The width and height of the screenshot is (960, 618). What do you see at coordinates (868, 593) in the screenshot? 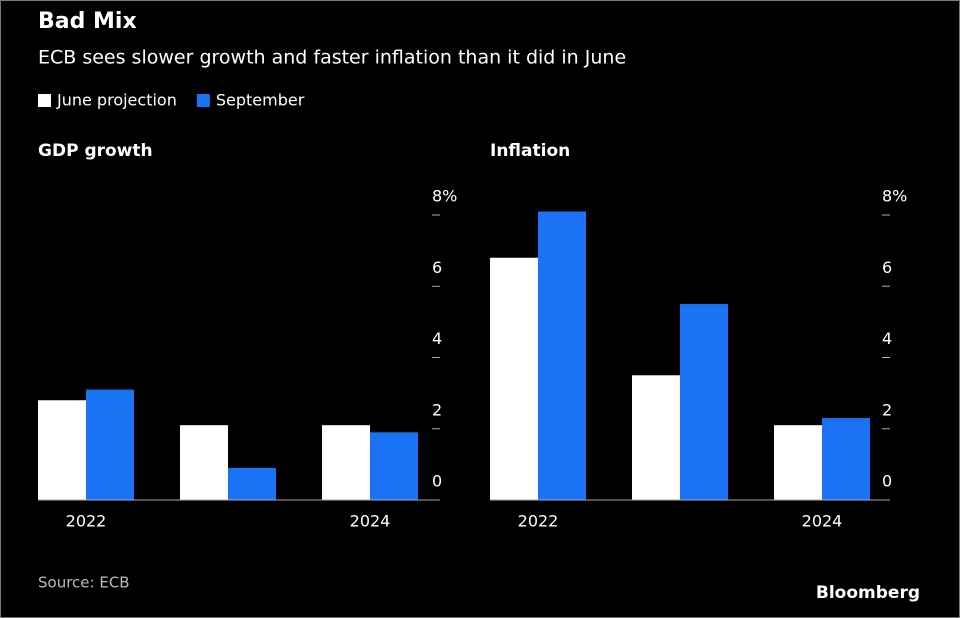
I see `logo: Bloomberg` at bounding box center [868, 593].